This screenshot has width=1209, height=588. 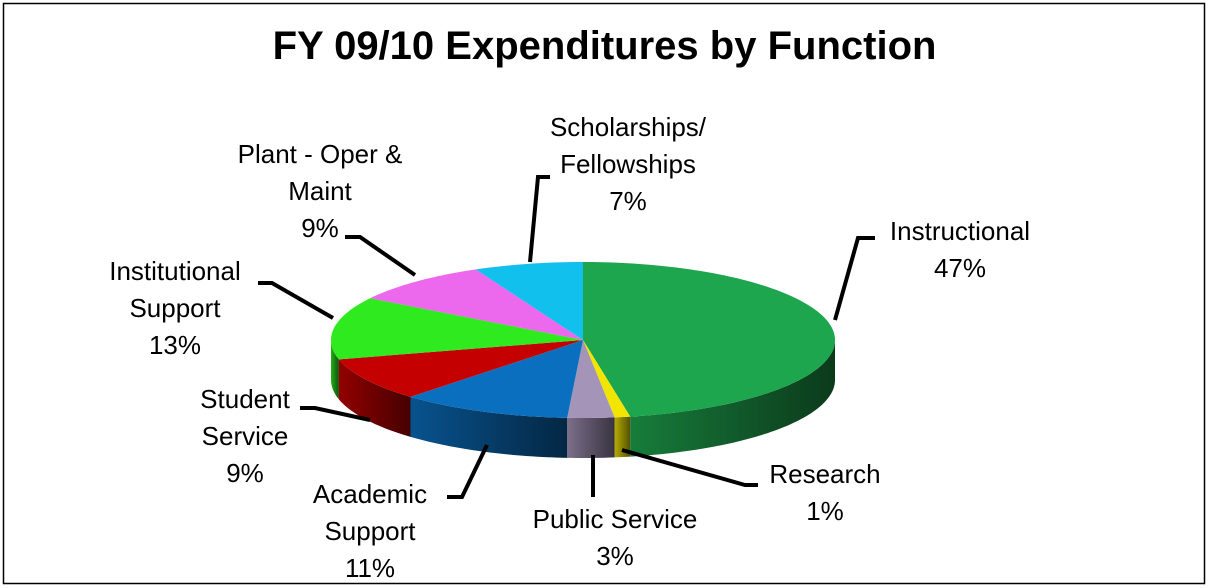 I want to click on category-label: Academic Support, so click(x=370, y=512).